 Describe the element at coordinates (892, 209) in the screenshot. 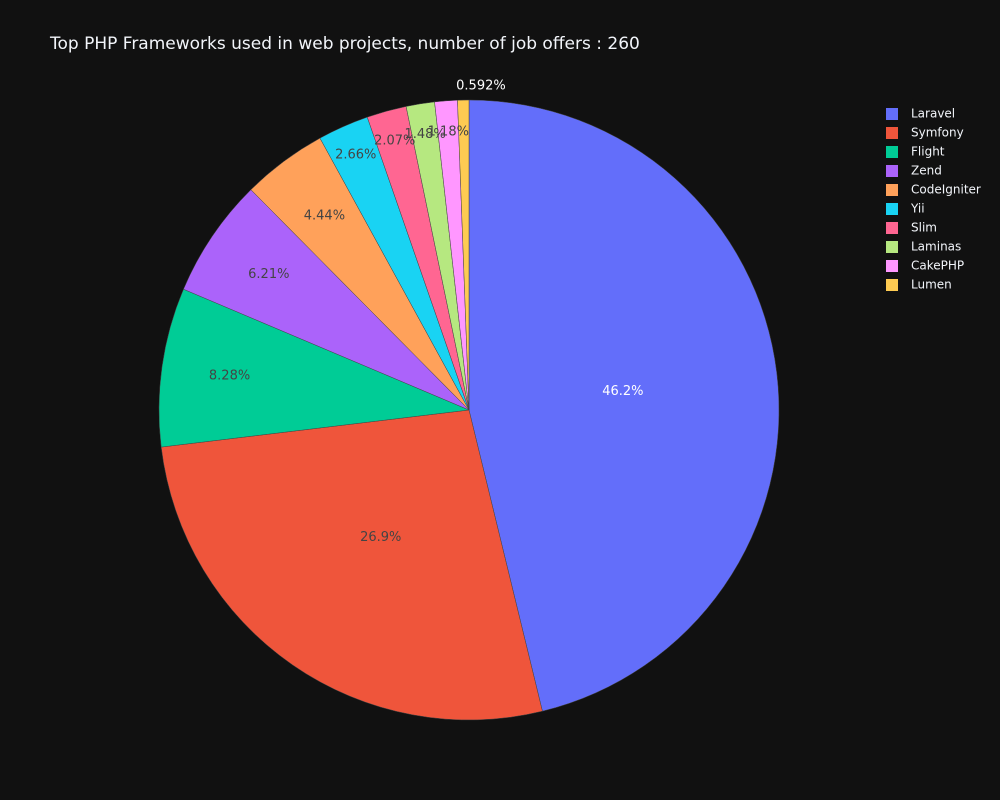

I see `legend-swatch-yii` at that location.